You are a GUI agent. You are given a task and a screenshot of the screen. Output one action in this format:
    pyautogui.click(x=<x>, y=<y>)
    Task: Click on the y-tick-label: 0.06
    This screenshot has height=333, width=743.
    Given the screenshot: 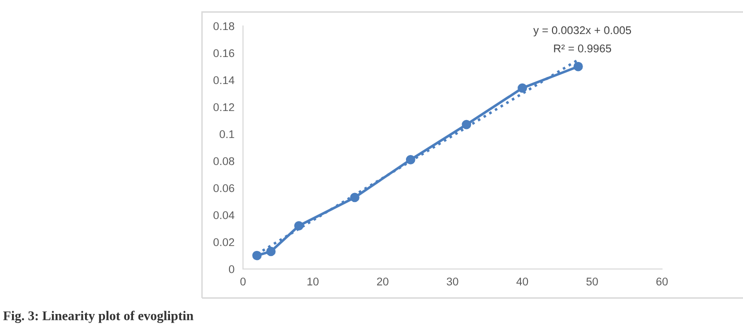 What is the action you would take?
    pyautogui.click(x=223, y=188)
    